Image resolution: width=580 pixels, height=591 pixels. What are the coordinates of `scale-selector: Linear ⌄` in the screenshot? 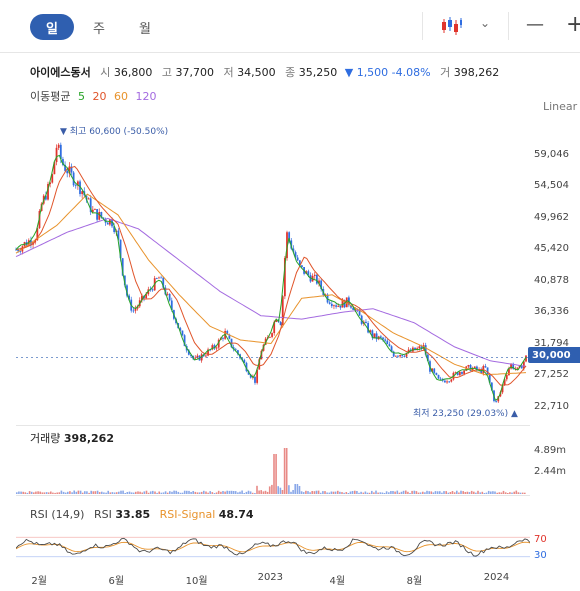 It's located at (561, 106).